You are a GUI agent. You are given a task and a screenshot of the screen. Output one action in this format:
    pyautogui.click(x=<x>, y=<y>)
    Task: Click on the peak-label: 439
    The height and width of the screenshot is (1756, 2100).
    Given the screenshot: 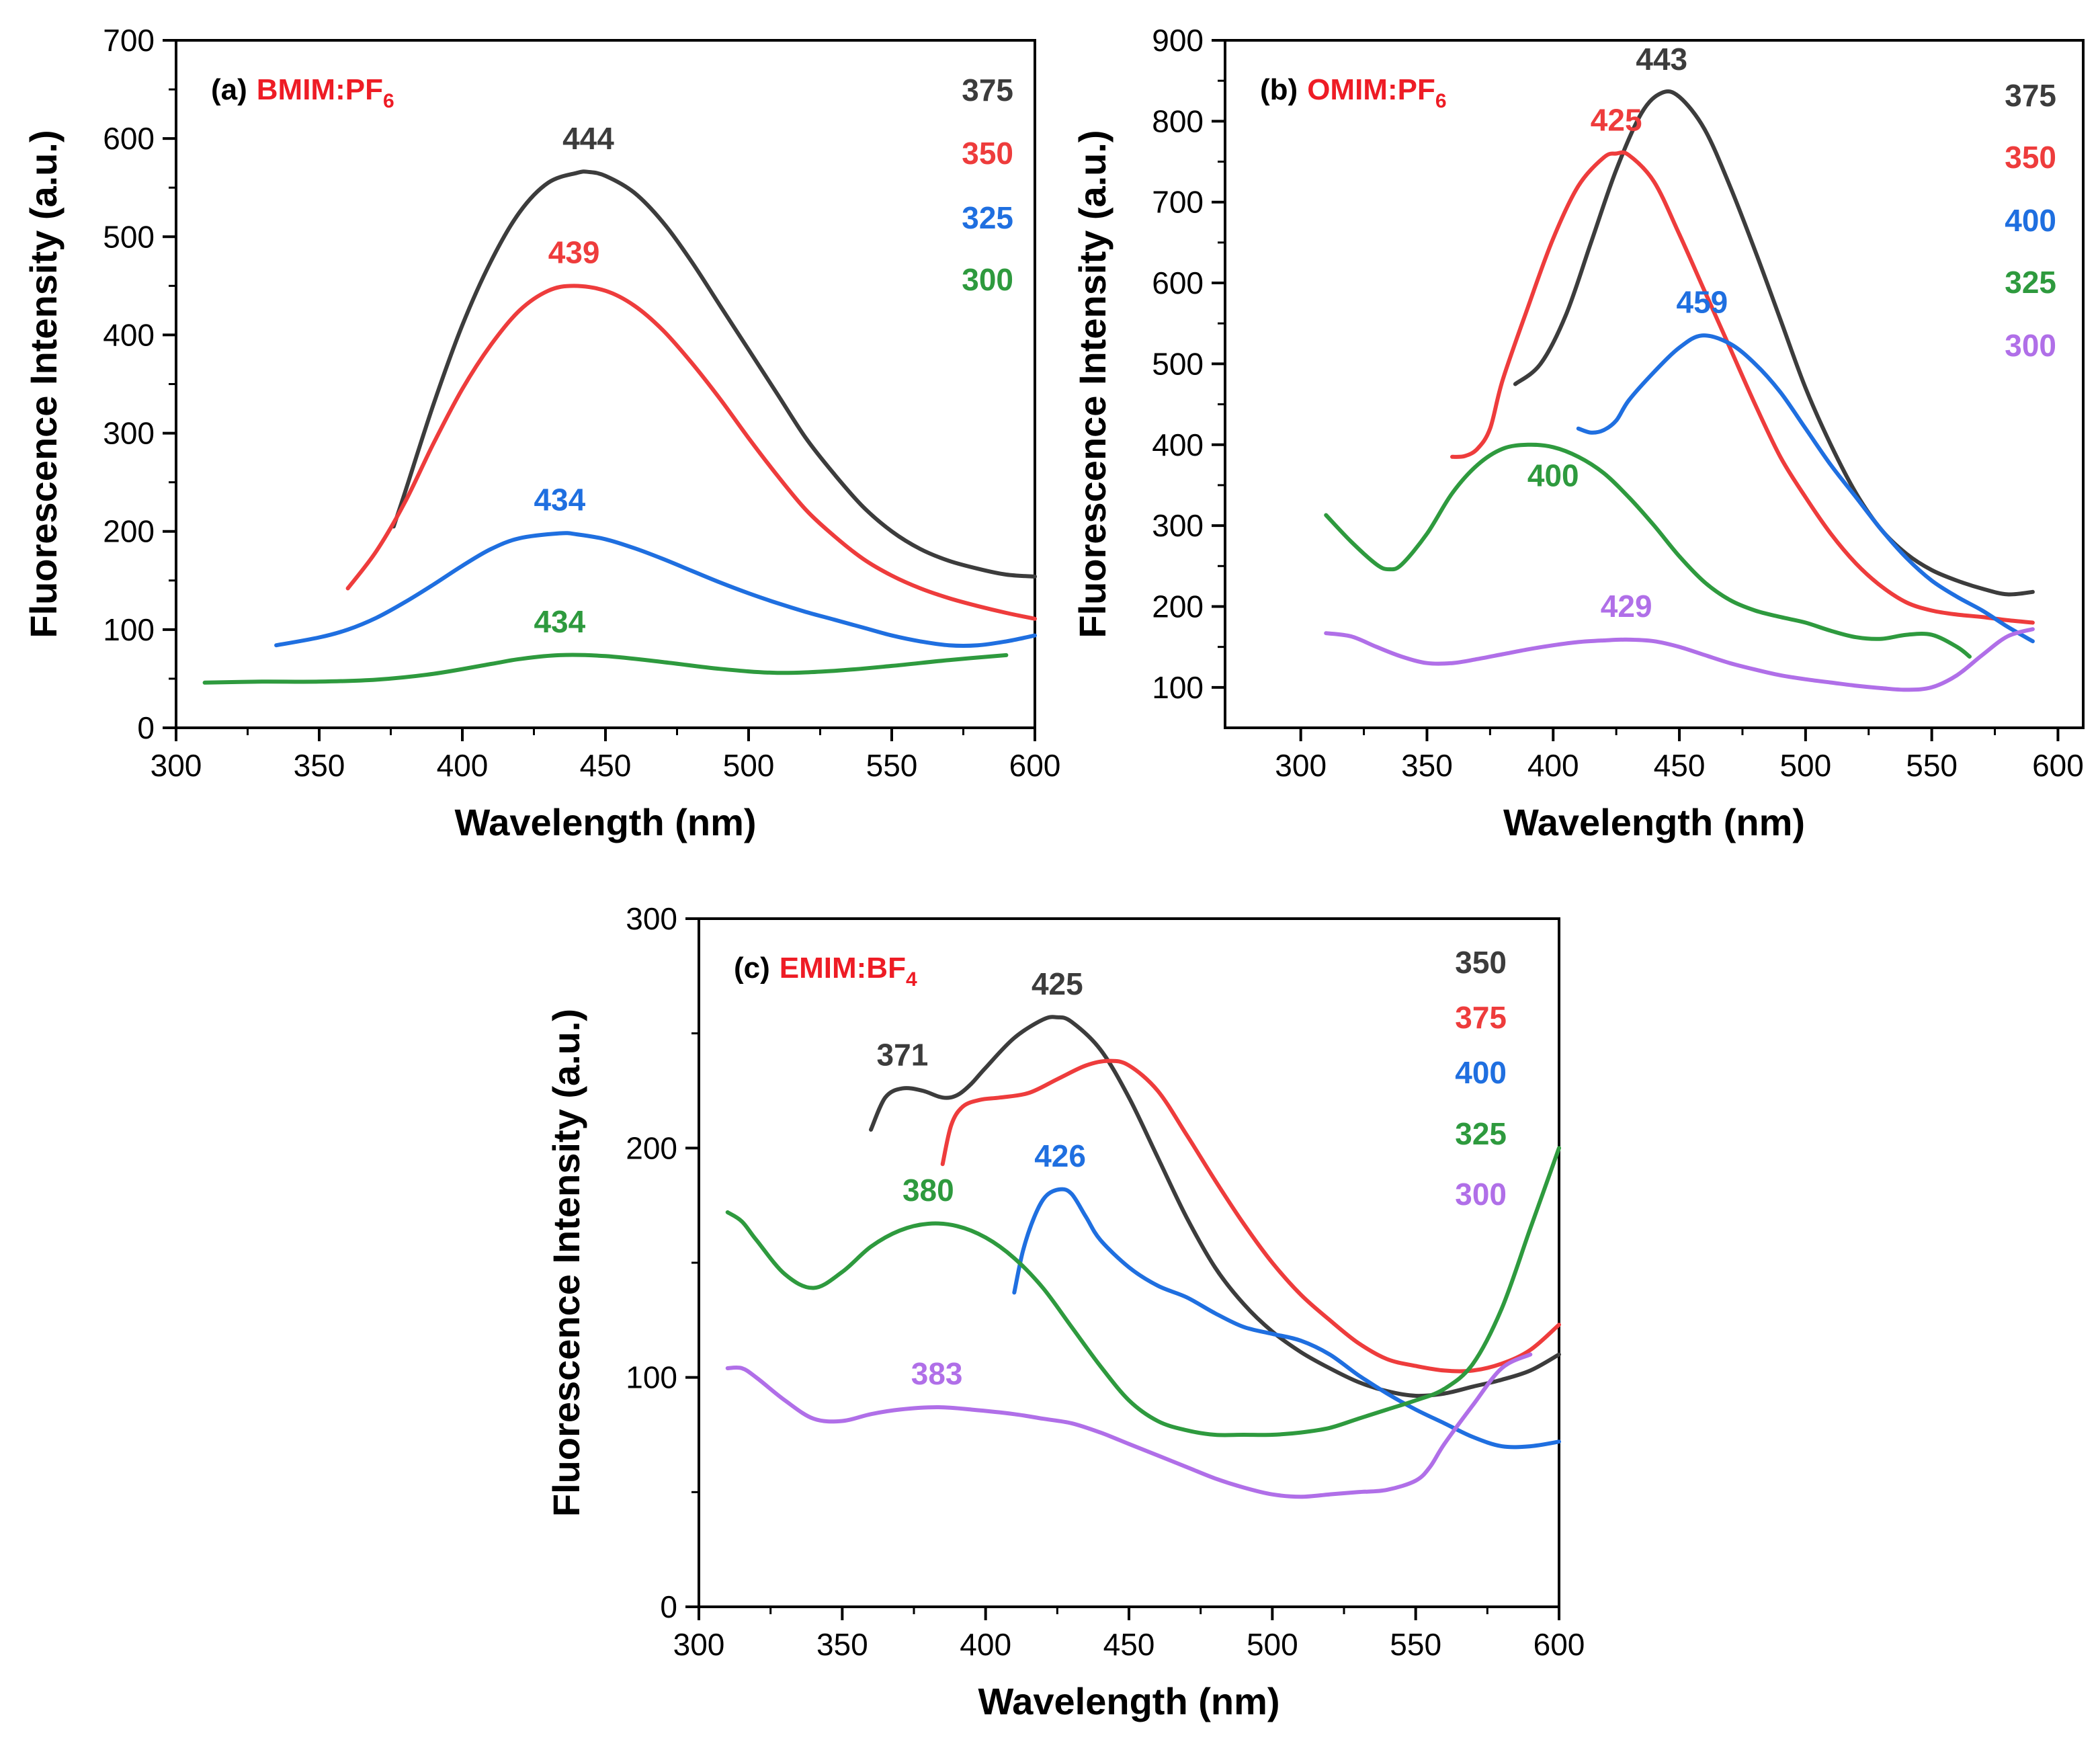 What is the action you would take?
    pyautogui.click(x=574, y=252)
    